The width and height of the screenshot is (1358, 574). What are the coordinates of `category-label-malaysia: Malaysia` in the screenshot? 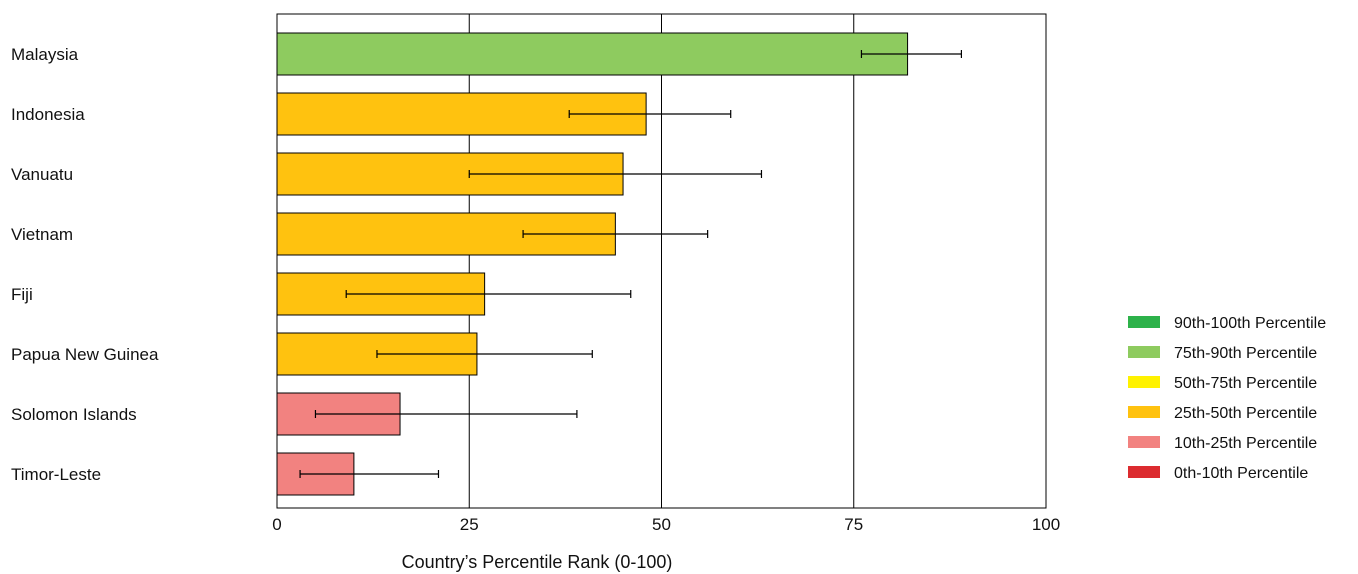 It's located at (45, 54).